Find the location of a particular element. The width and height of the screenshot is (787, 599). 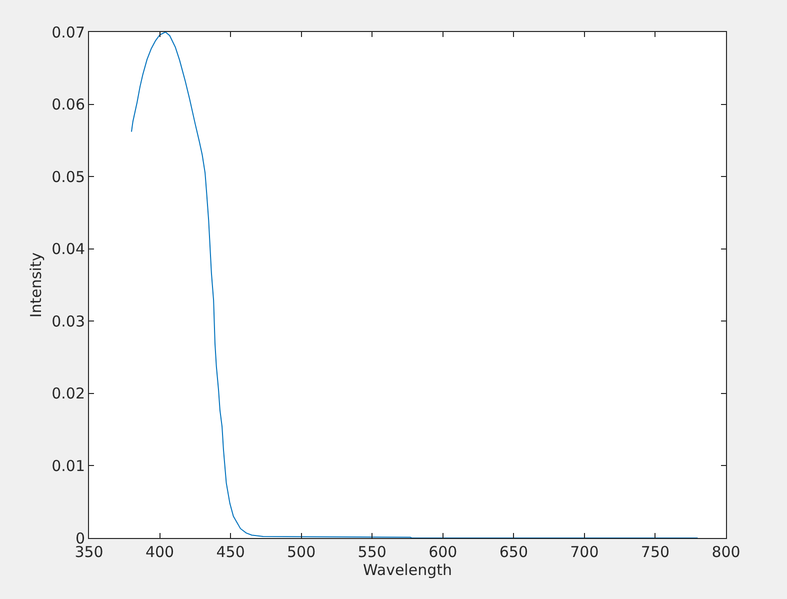

y-tick-label: 0.07 is located at coordinates (68, 32).